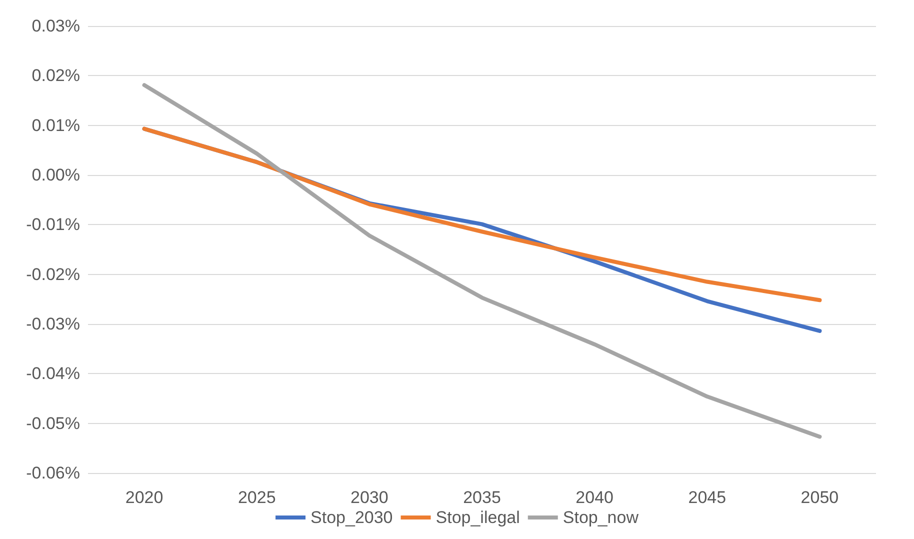 This screenshot has height=539, width=914. I want to click on y-tick-label: -0.04%, so click(53, 374).